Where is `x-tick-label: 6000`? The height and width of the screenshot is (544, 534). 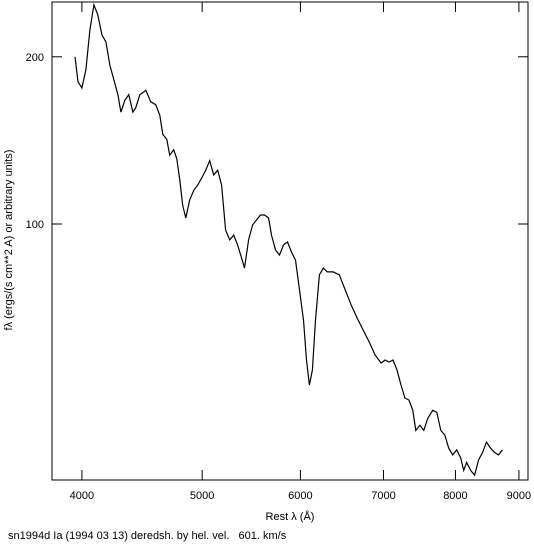
x-tick-label: 6000 is located at coordinates (300, 496).